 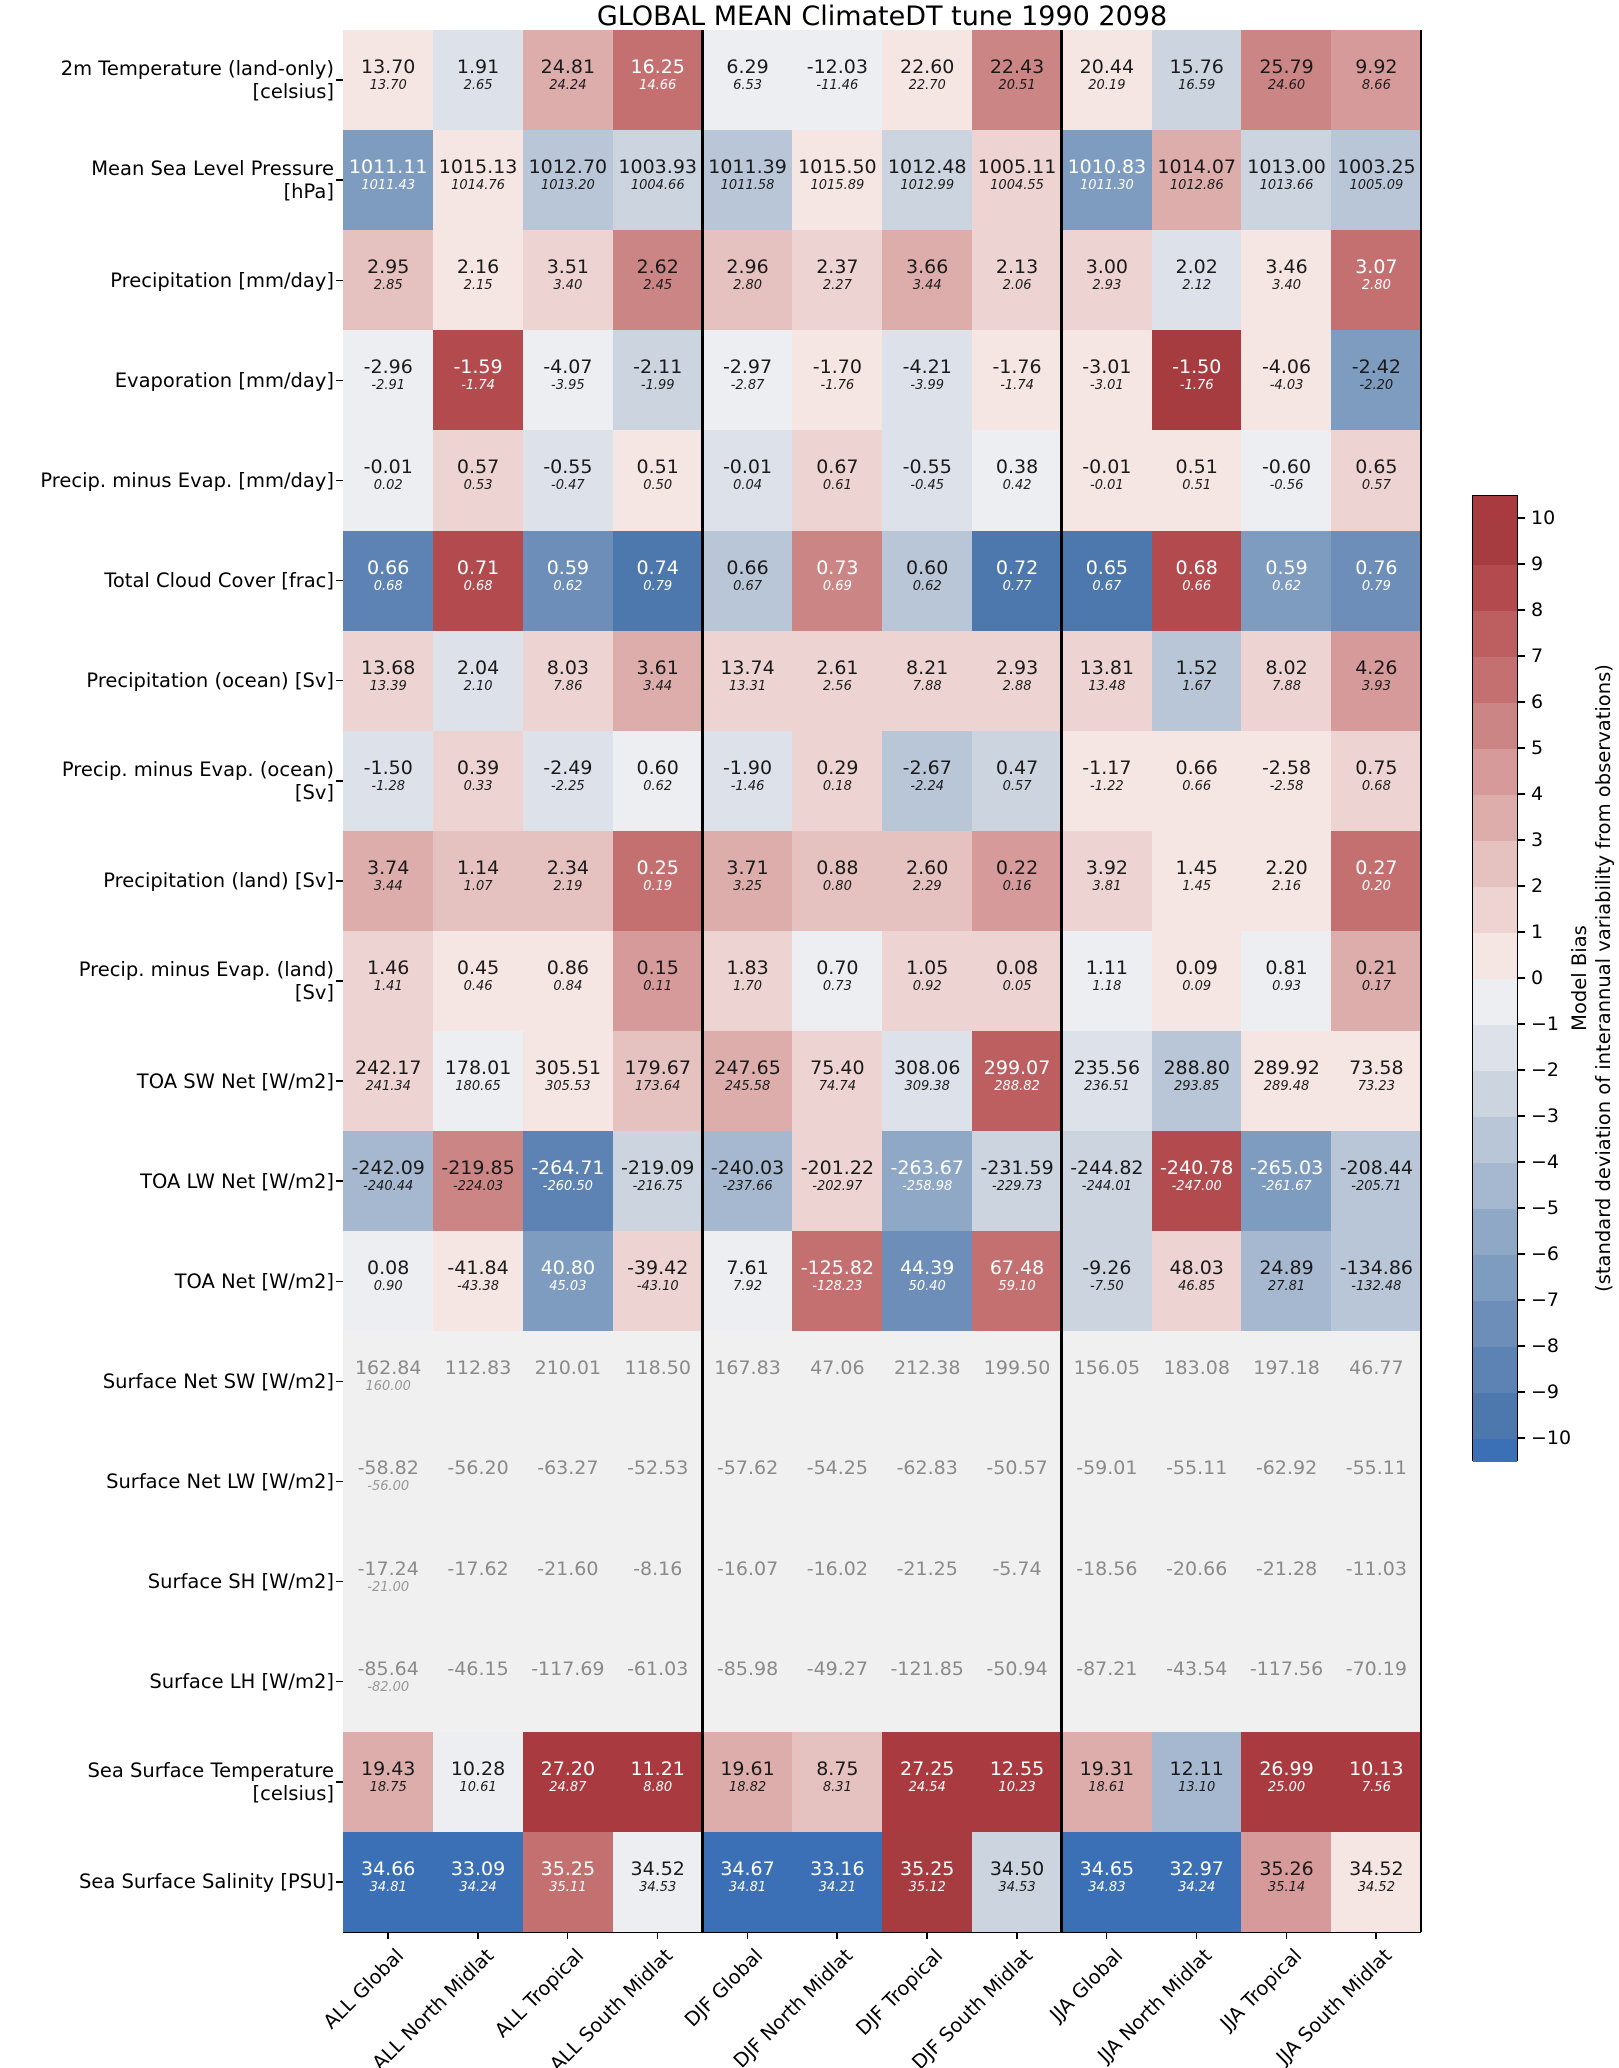 I want to click on colorbar-tick-label: −8, so click(x=1545, y=1346).